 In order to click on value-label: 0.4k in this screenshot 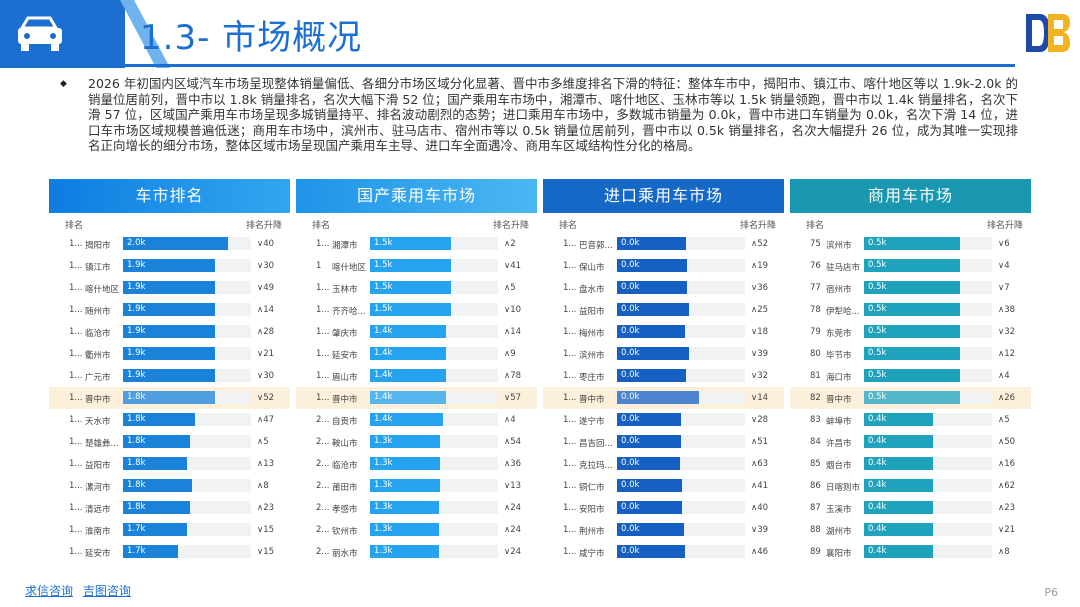, I will do `click(877, 441)`.